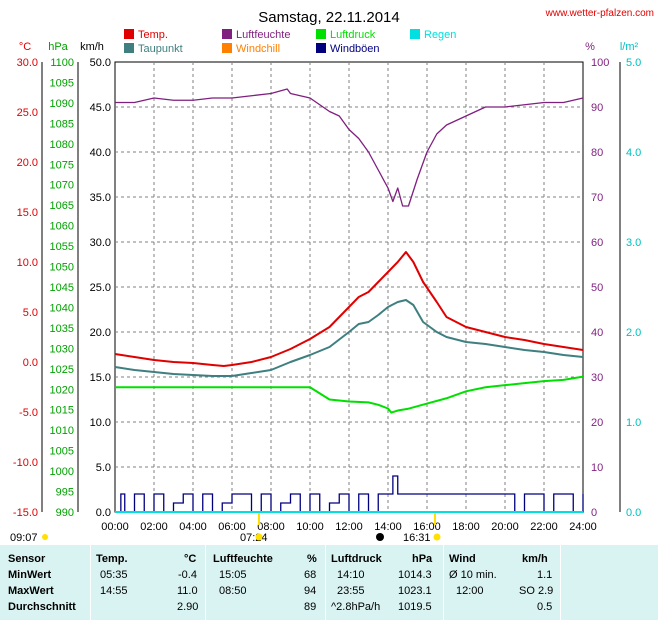  What do you see at coordinates (597, 243) in the screenshot?
I see `tick-percent: 60` at bounding box center [597, 243].